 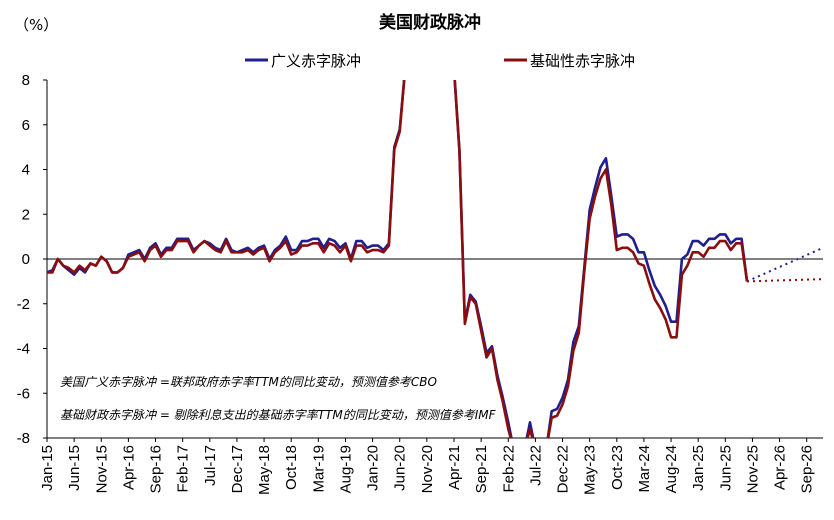 I want to click on x-tick-label: Jun-20, so click(x=400, y=468).